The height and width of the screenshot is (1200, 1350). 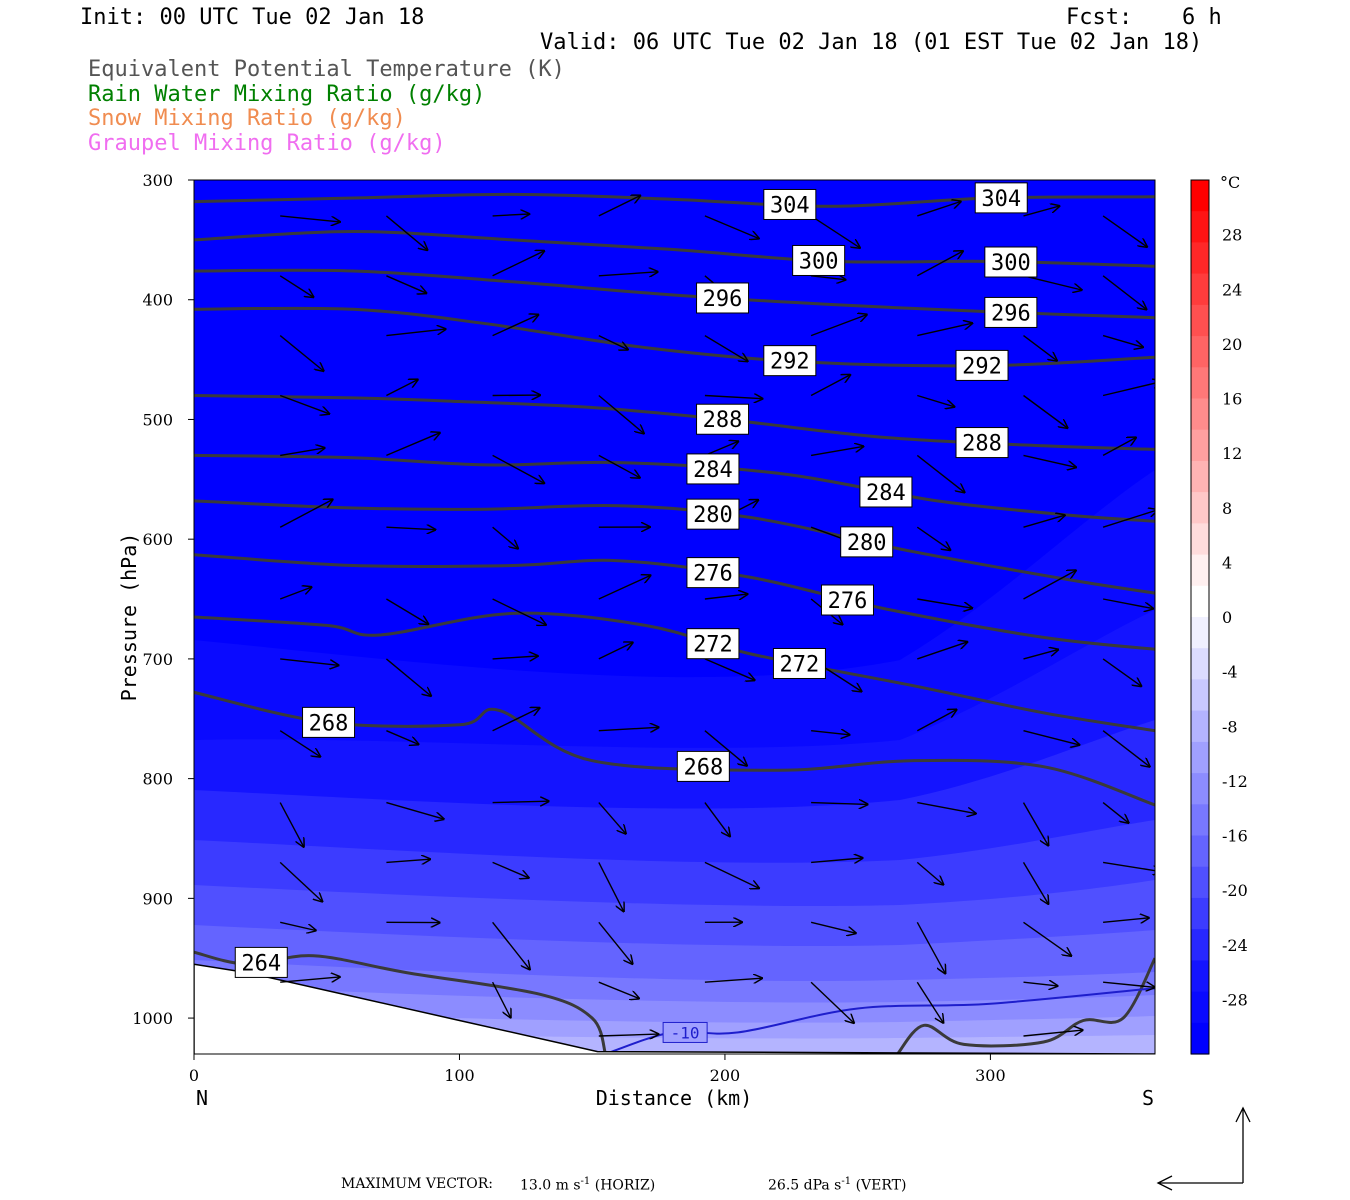 What do you see at coordinates (588, 1185) in the screenshot?
I see `max-vector-horiz: 13.0 m s-1 (HORIZ)` at bounding box center [588, 1185].